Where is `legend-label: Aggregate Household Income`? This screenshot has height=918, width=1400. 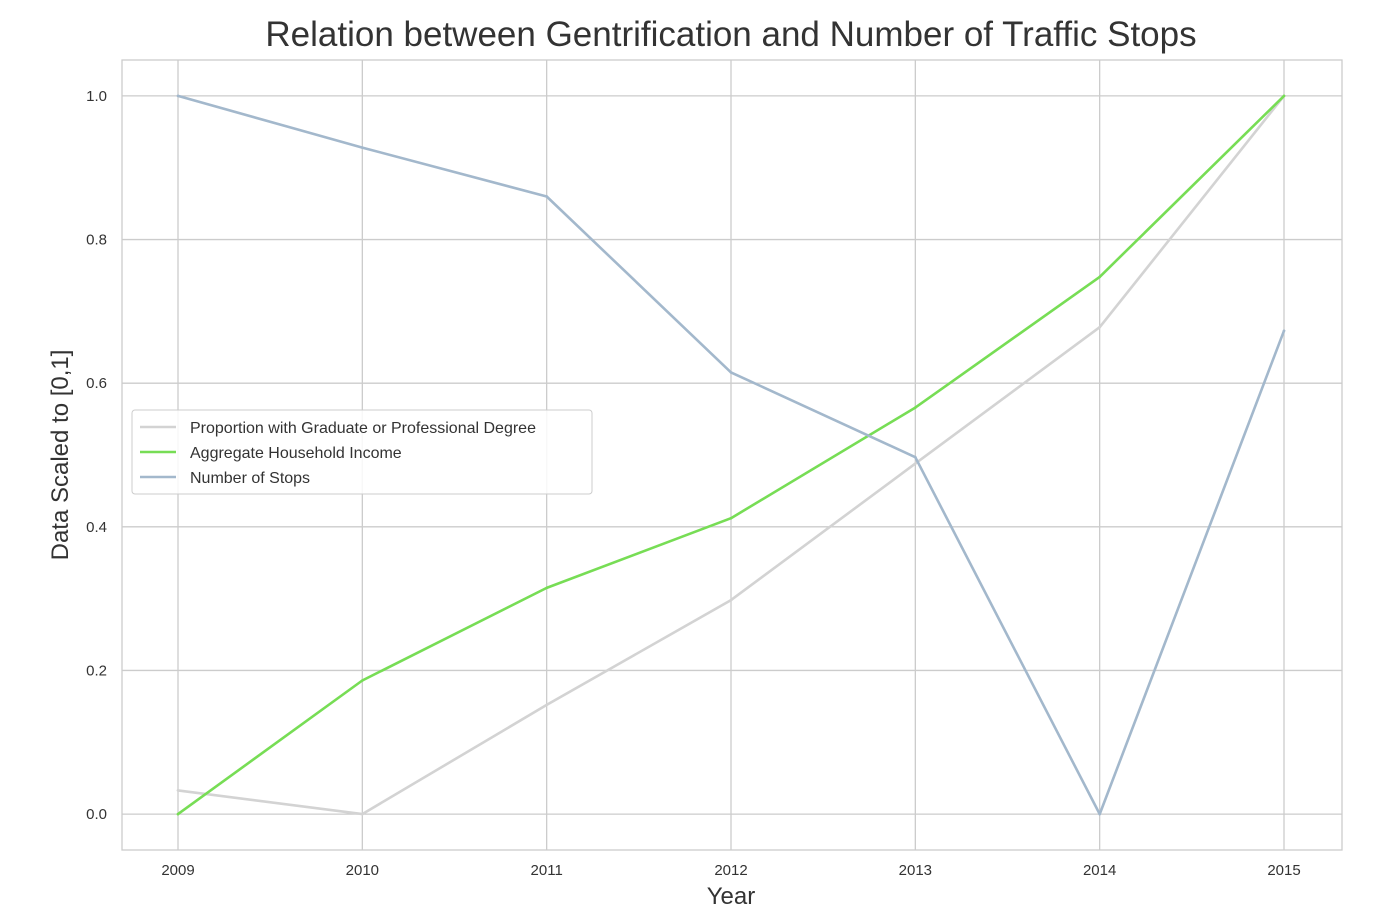 legend-label: Aggregate Household Income is located at coordinates (296, 453).